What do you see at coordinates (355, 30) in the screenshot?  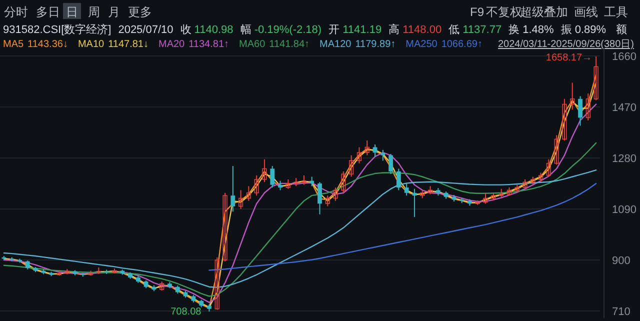 I see `text: 开 1141.19` at bounding box center [355, 30].